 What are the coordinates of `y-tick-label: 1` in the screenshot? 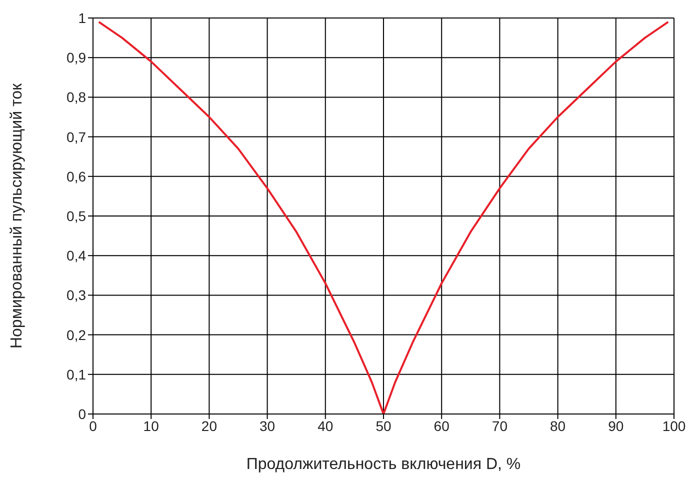 It's located at (82, 18).